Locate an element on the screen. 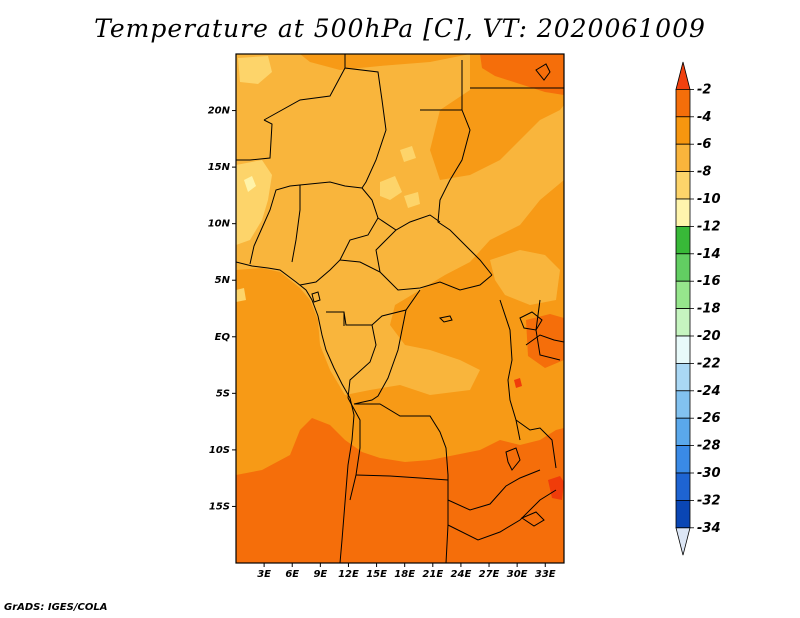 The width and height of the screenshot is (800, 618). colorbar-label: -24 is located at coordinates (709, 391).